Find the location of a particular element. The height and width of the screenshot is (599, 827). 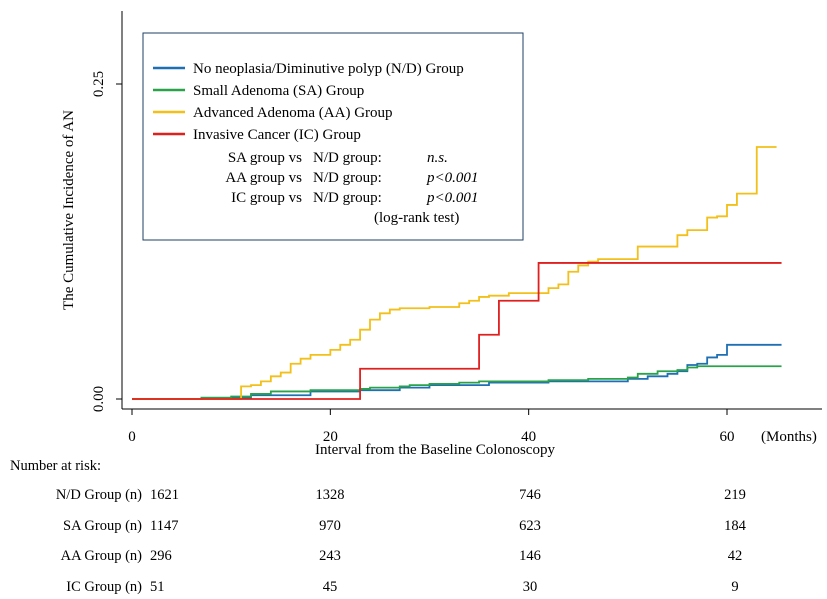

x-tick-label: 60 is located at coordinates (727, 437).